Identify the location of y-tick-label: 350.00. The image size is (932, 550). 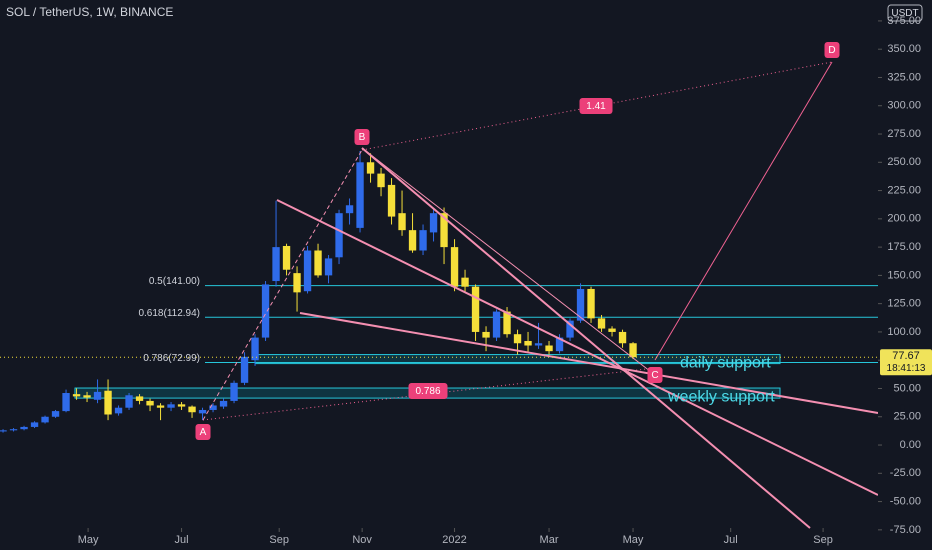
(904, 49).